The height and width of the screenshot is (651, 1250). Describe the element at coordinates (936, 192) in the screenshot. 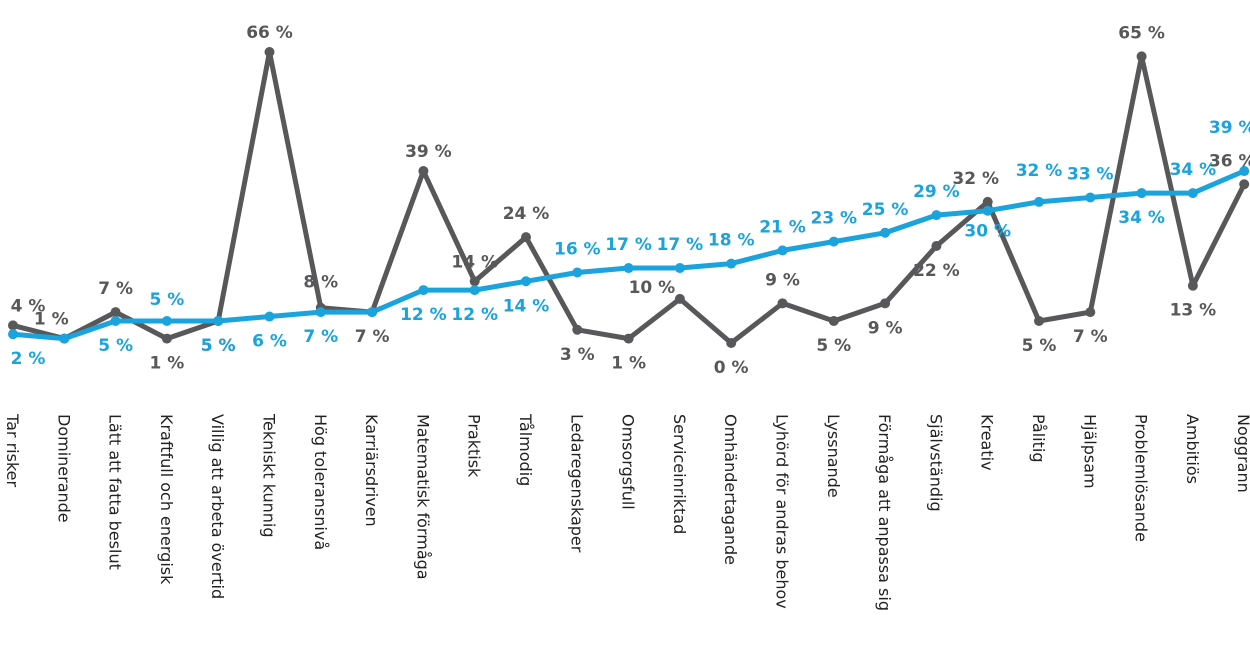

I see `data-label: 29 %` at that location.